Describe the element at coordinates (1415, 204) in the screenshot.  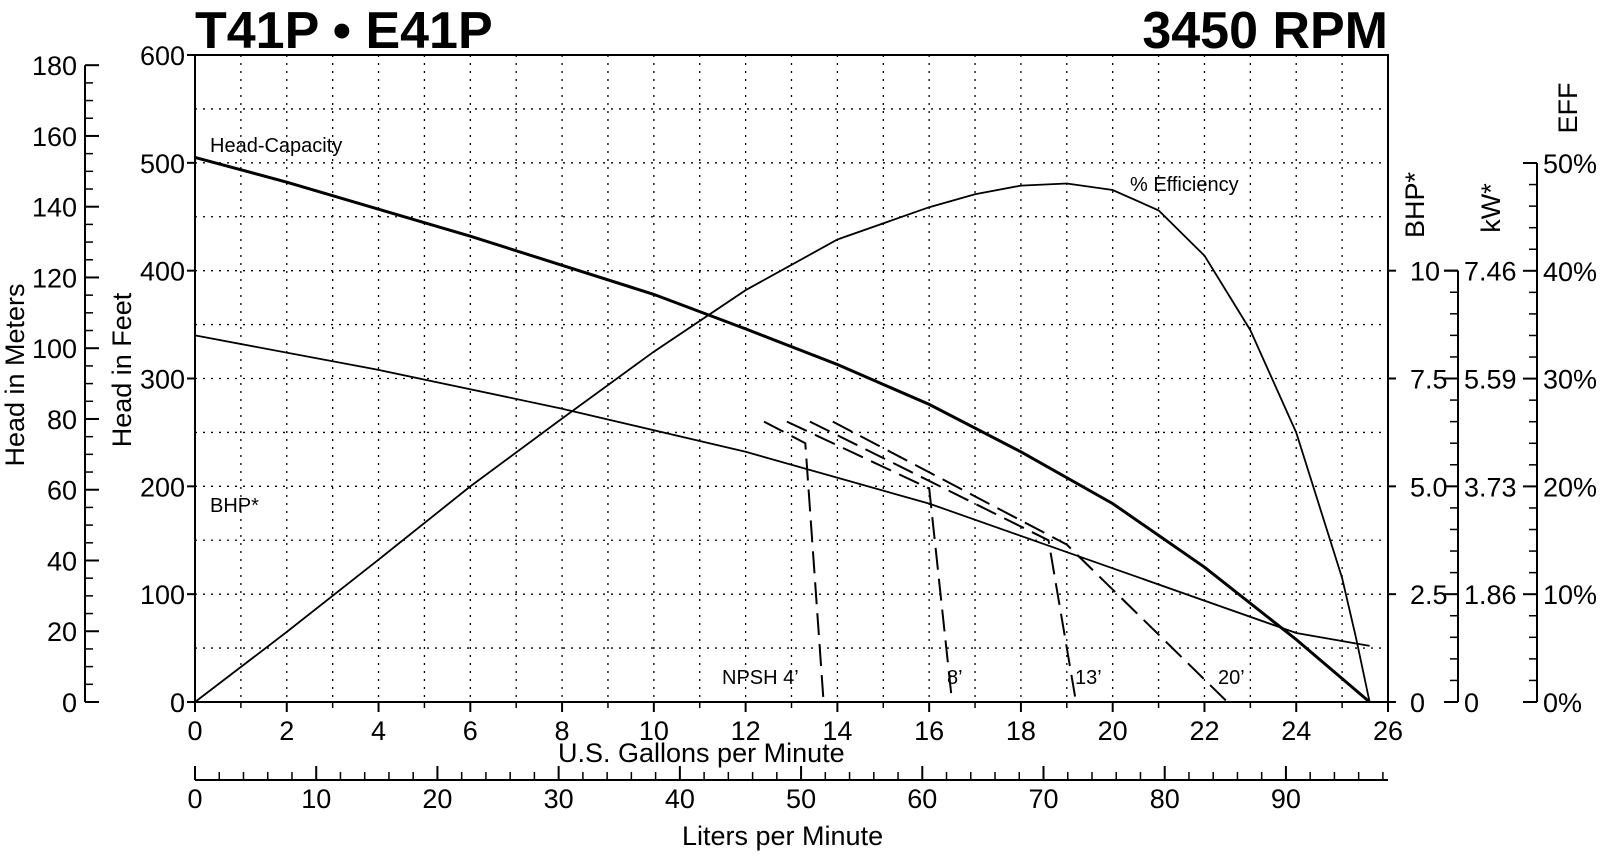
I see `y-axis-title-bhp: BHP*` at that location.